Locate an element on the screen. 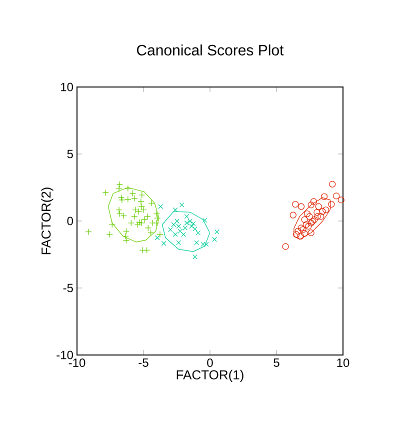 This screenshot has height=432, width=395. x-axis-title: FACTOR(1) is located at coordinates (210, 376).